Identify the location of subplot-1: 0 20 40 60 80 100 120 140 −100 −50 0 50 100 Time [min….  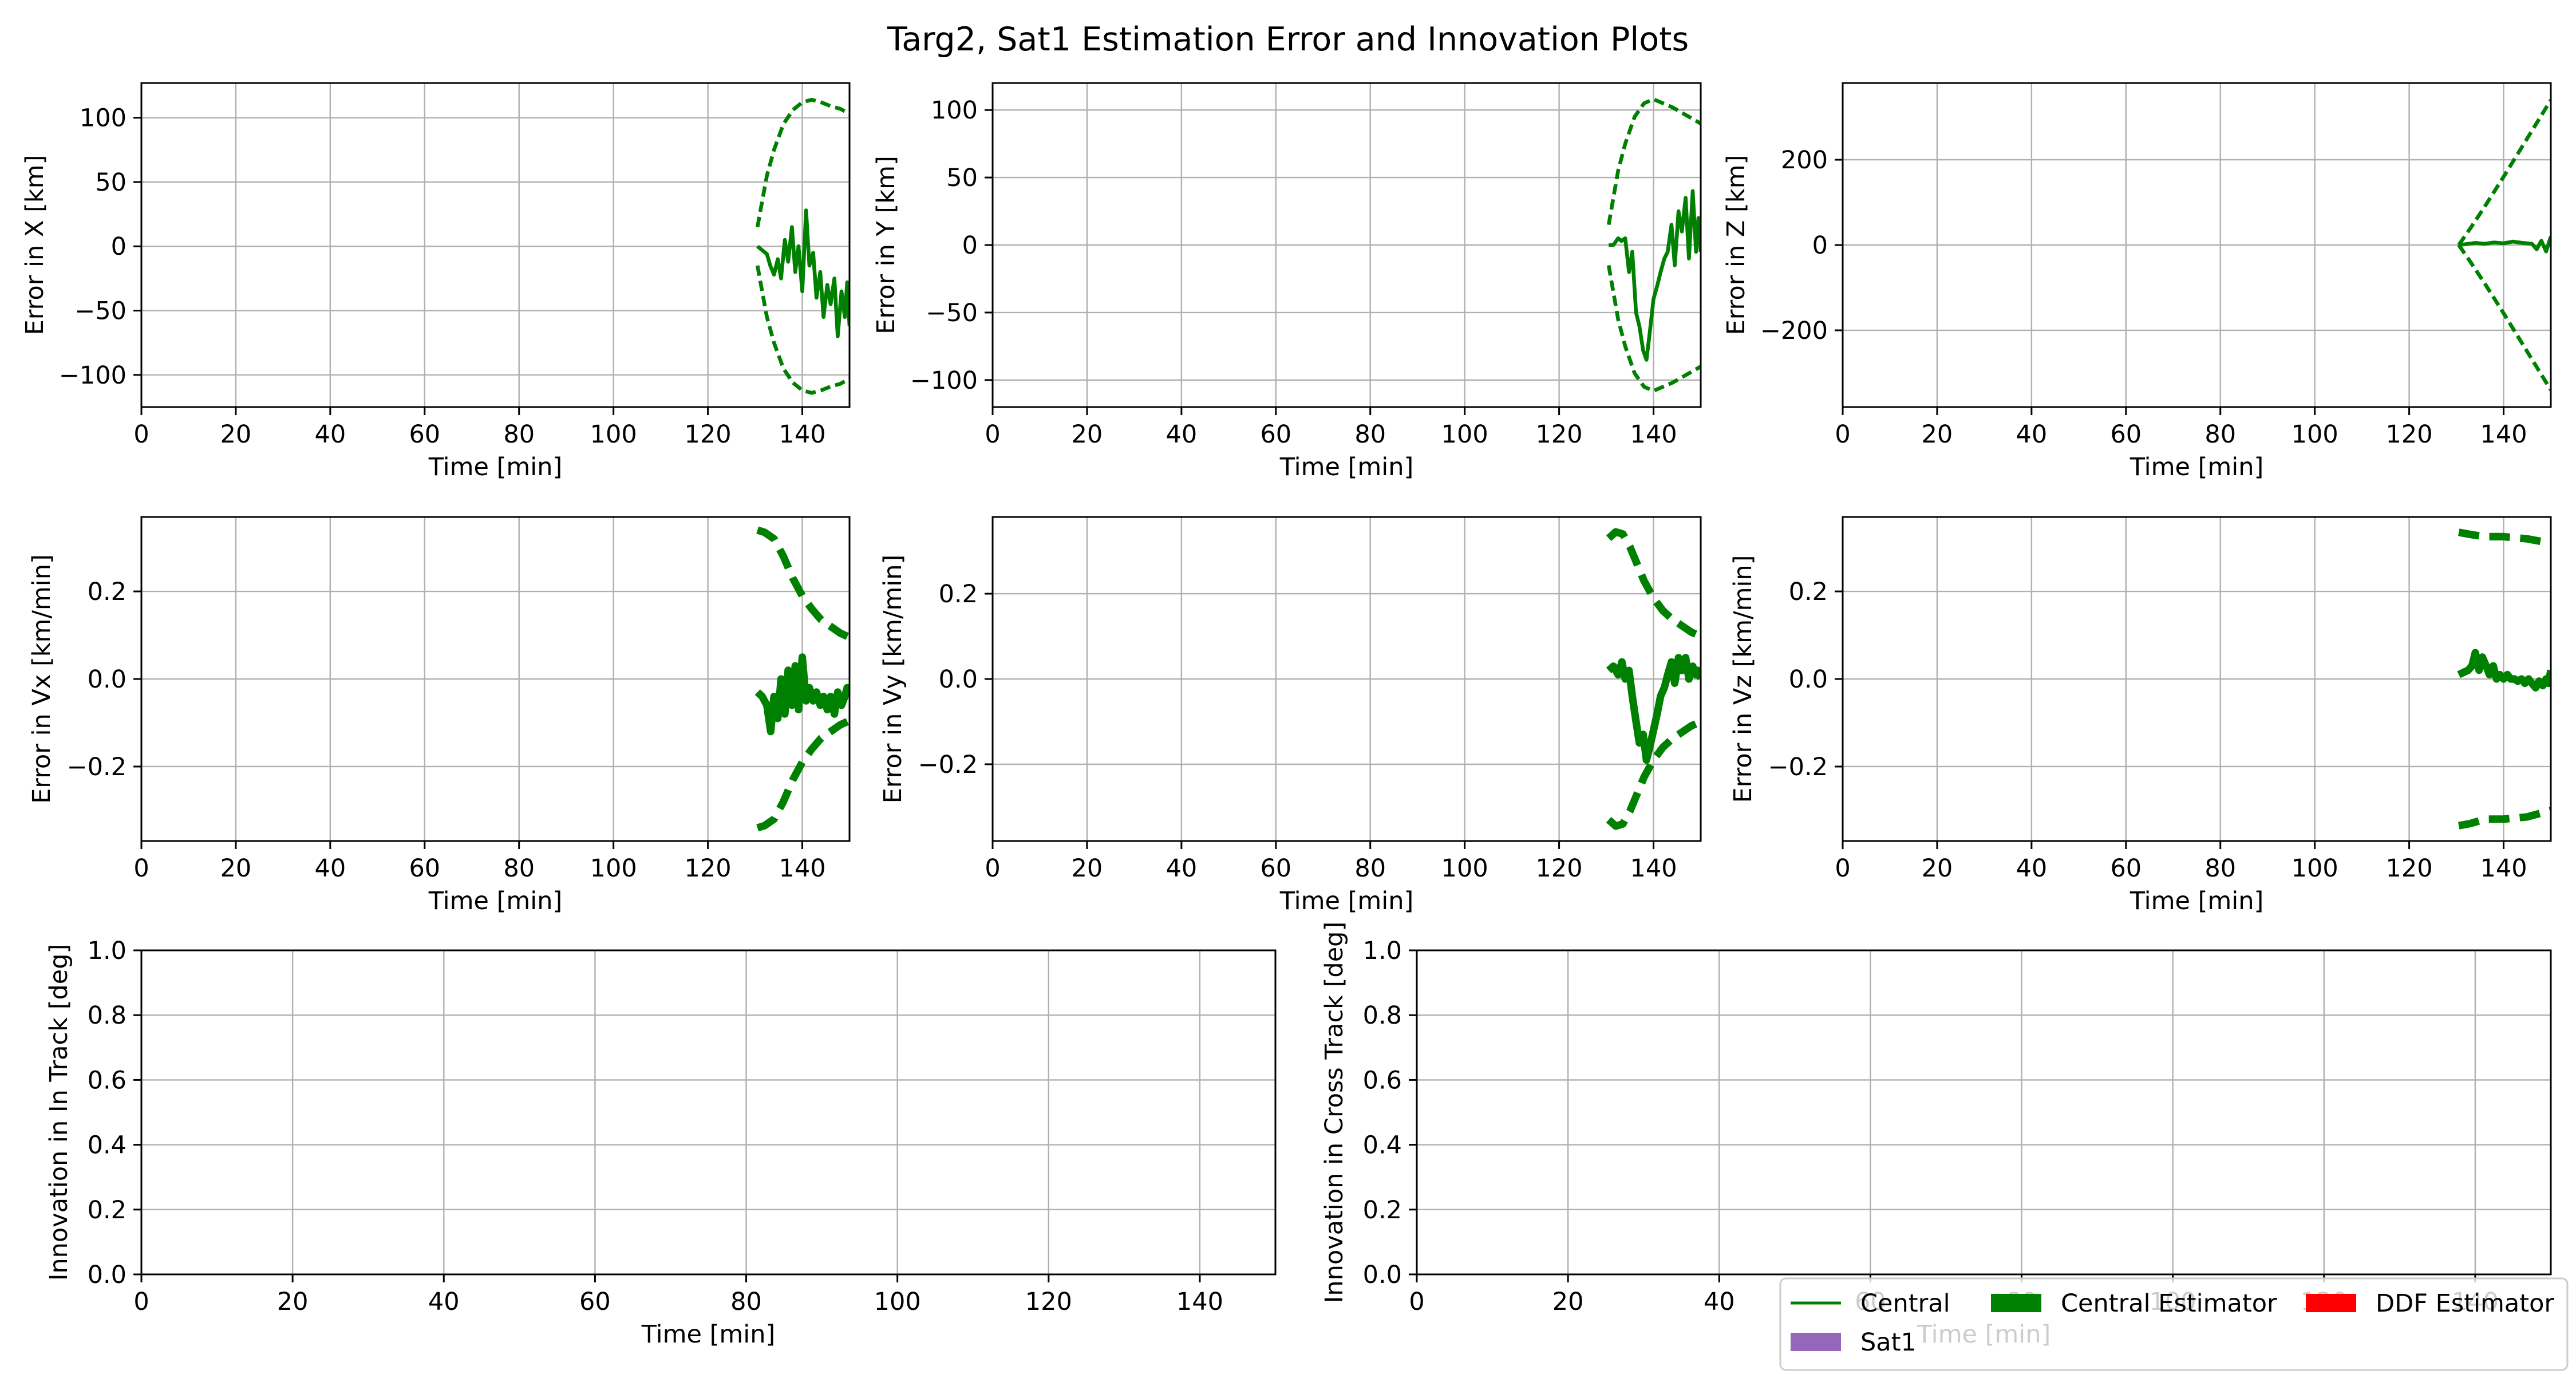
(436, 281).